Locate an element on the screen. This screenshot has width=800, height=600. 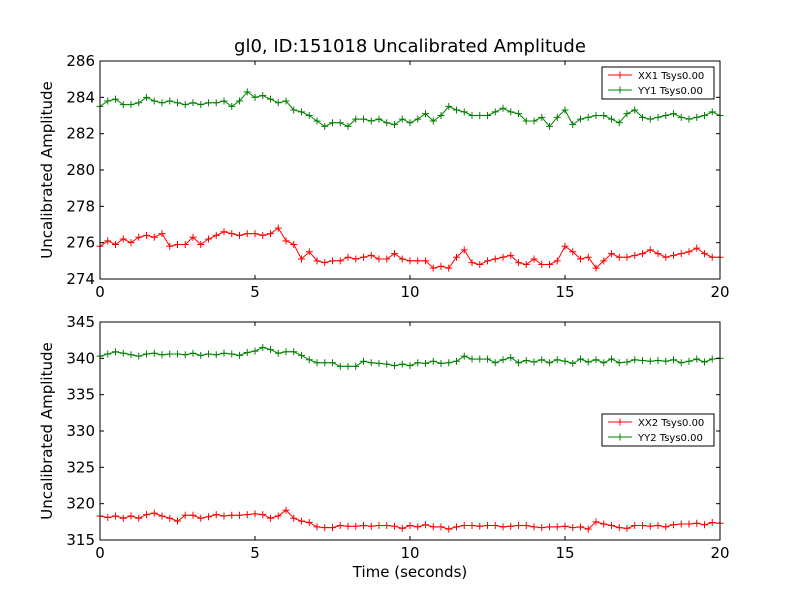
y-tick-label: 286 is located at coordinates (80, 61).